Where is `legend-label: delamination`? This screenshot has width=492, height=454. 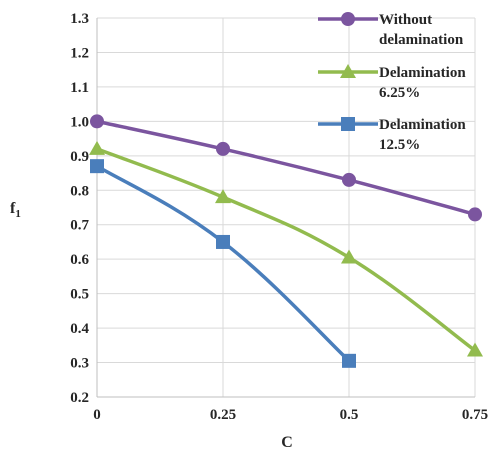 legend-label: delamination is located at coordinates (421, 40).